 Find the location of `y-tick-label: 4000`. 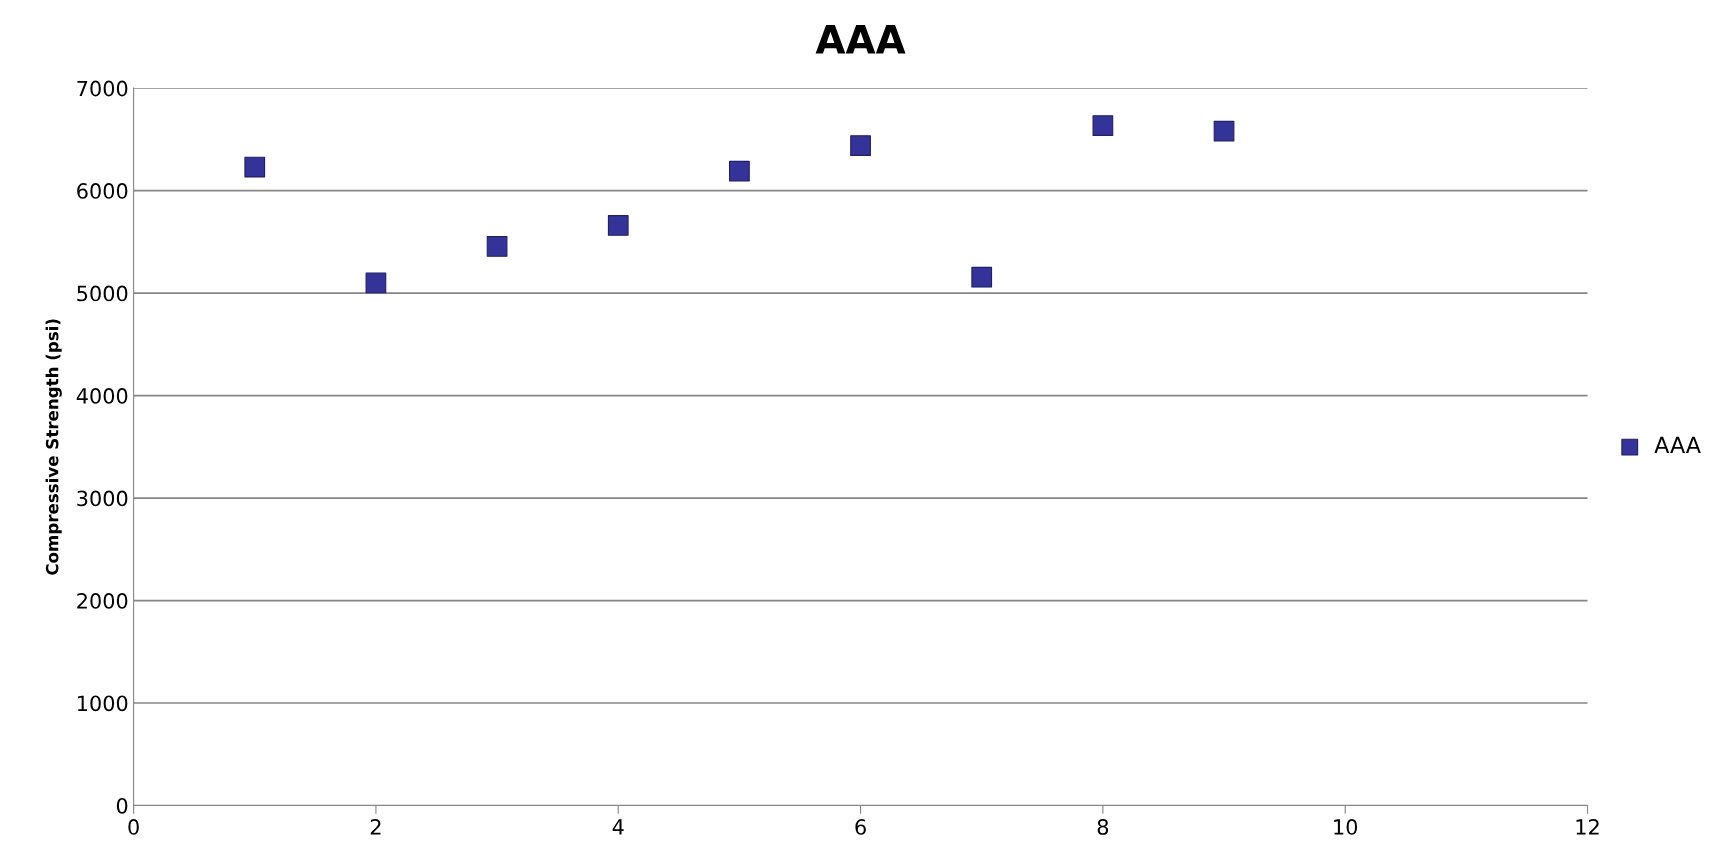

y-tick-label: 4000 is located at coordinates (102, 396).